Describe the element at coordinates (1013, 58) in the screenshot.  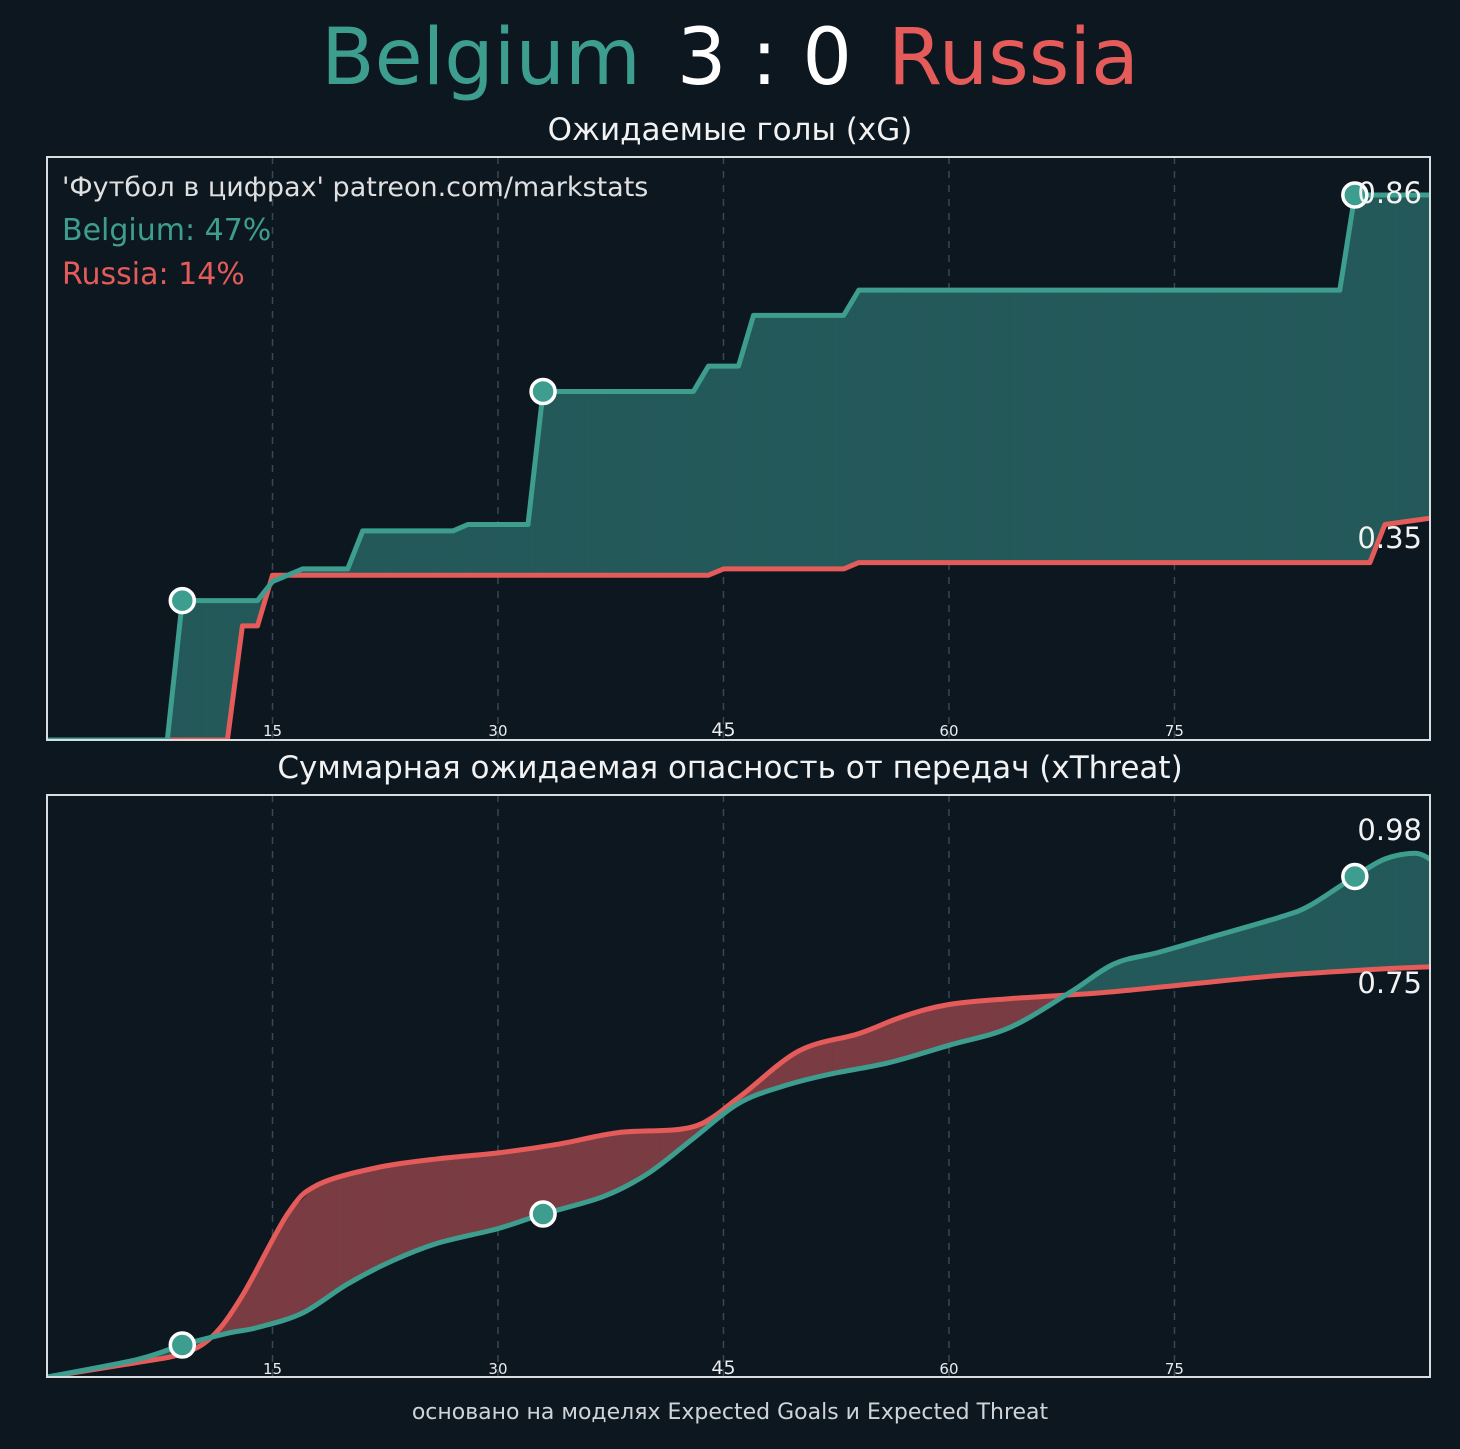
I see `away-team-name: Russia` at that location.